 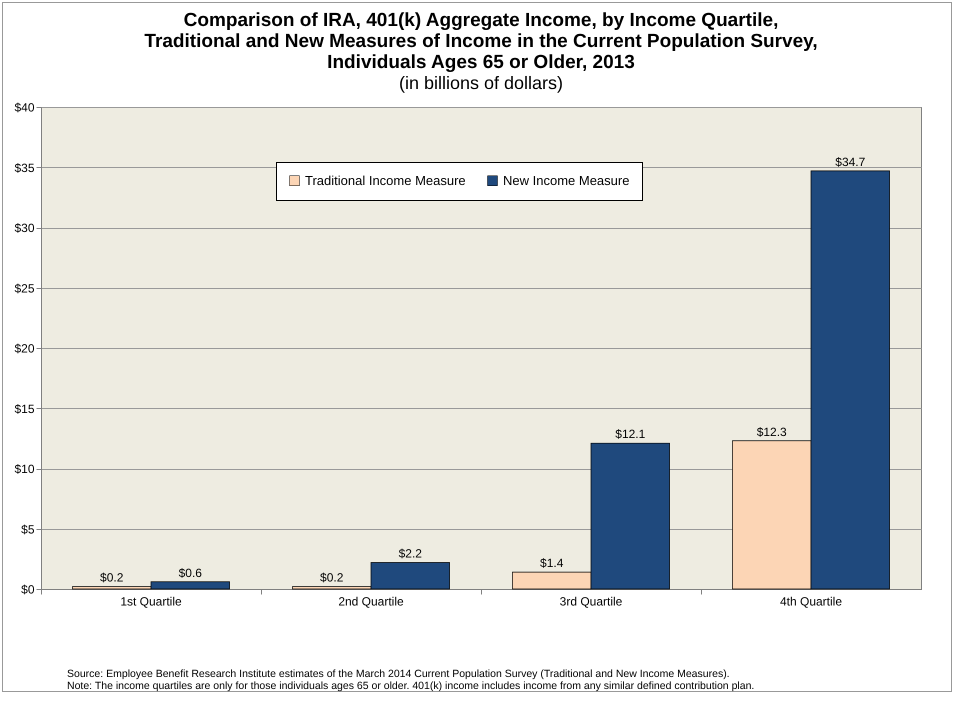 I want to click on y-tick-label: $40, so click(x=24, y=107).